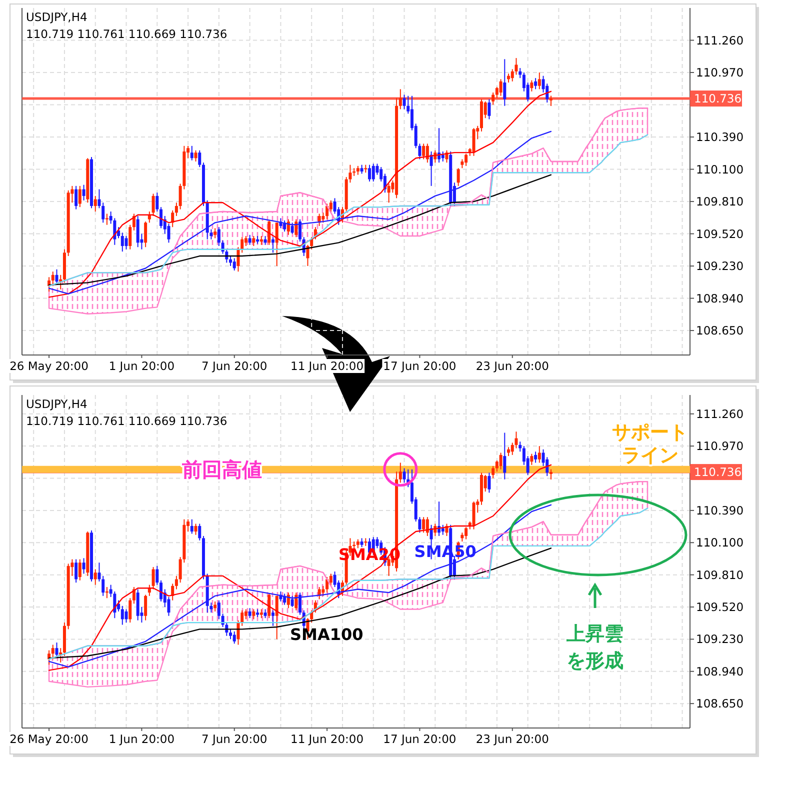 The height and width of the screenshot is (794, 797). What do you see at coordinates (127, 34) in the screenshot?
I see `text: 110.719 110.761 110.669 110.736` at bounding box center [127, 34].